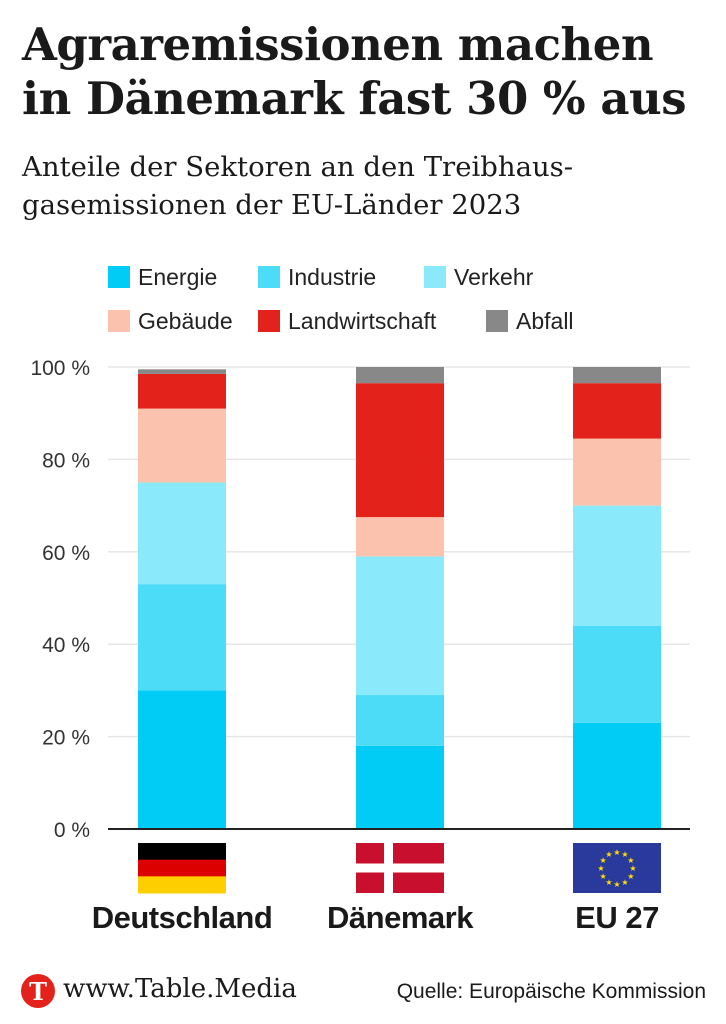 The image size is (726, 1024). I want to click on footer-url: www.Table.Media, so click(180, 989).